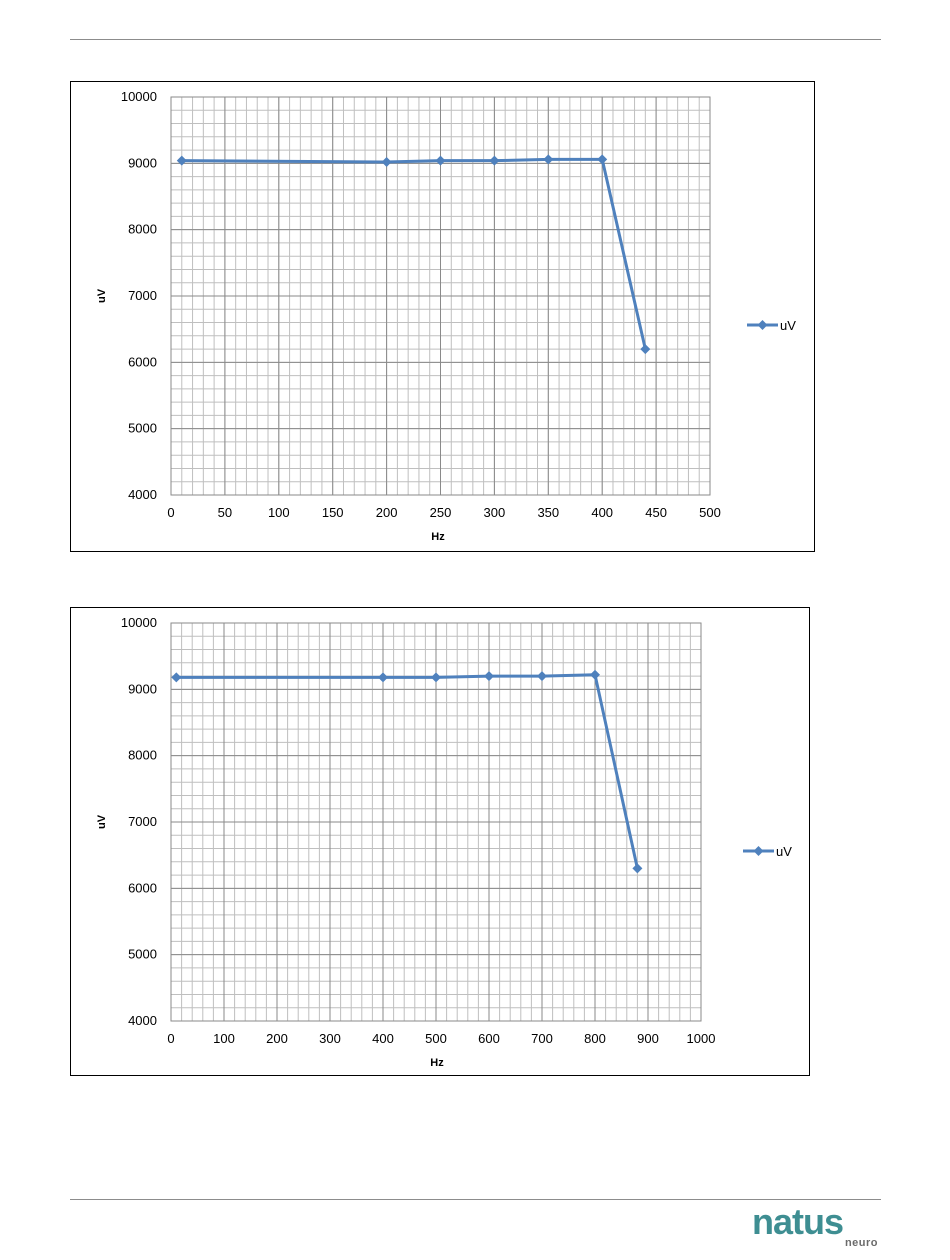 This screenshot has width=950, height=1260. What do you see at coordinates (489, 1038) in the screenshot?
I see `x-tick-label: 600` at bounding box center [489, 1038].